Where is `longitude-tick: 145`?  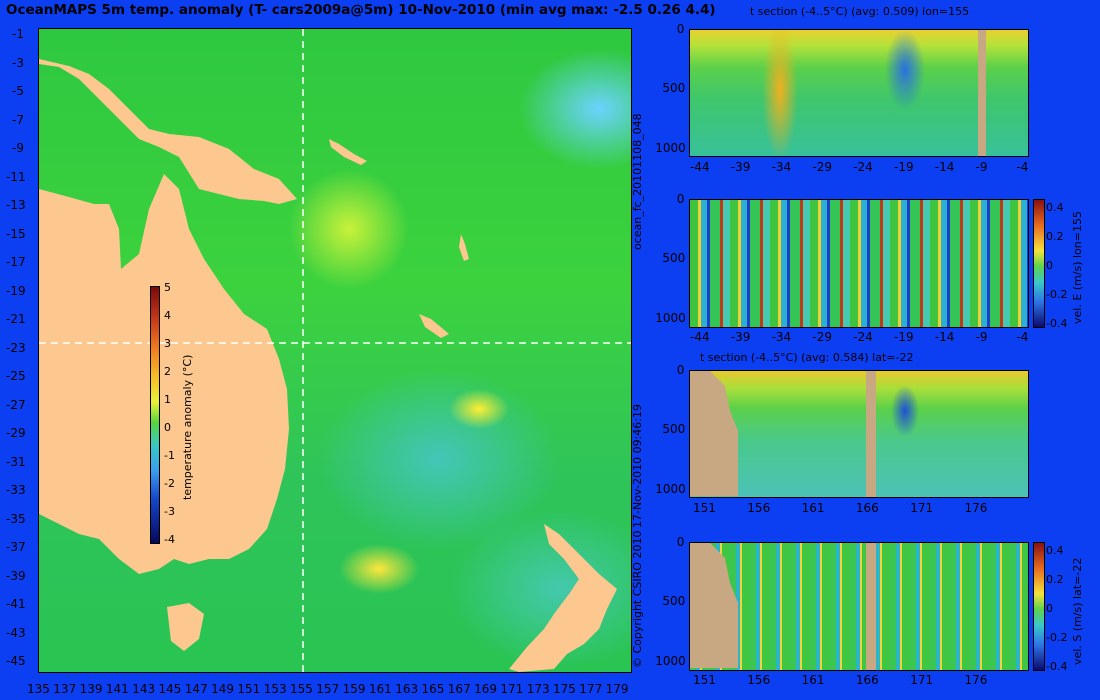 longitude-tick: 145 is located at coordinates (170, 689).